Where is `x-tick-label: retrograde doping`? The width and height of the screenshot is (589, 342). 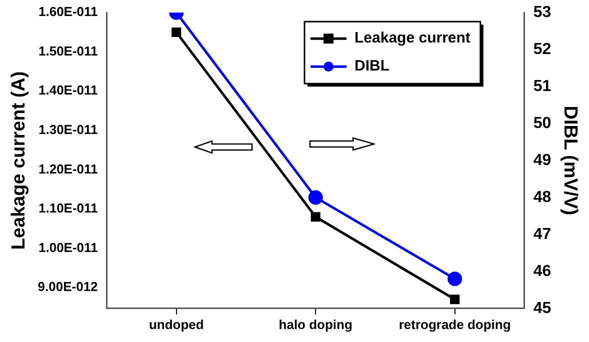
x-tick-label: retrograde doping is located at coordinates (454, 324).